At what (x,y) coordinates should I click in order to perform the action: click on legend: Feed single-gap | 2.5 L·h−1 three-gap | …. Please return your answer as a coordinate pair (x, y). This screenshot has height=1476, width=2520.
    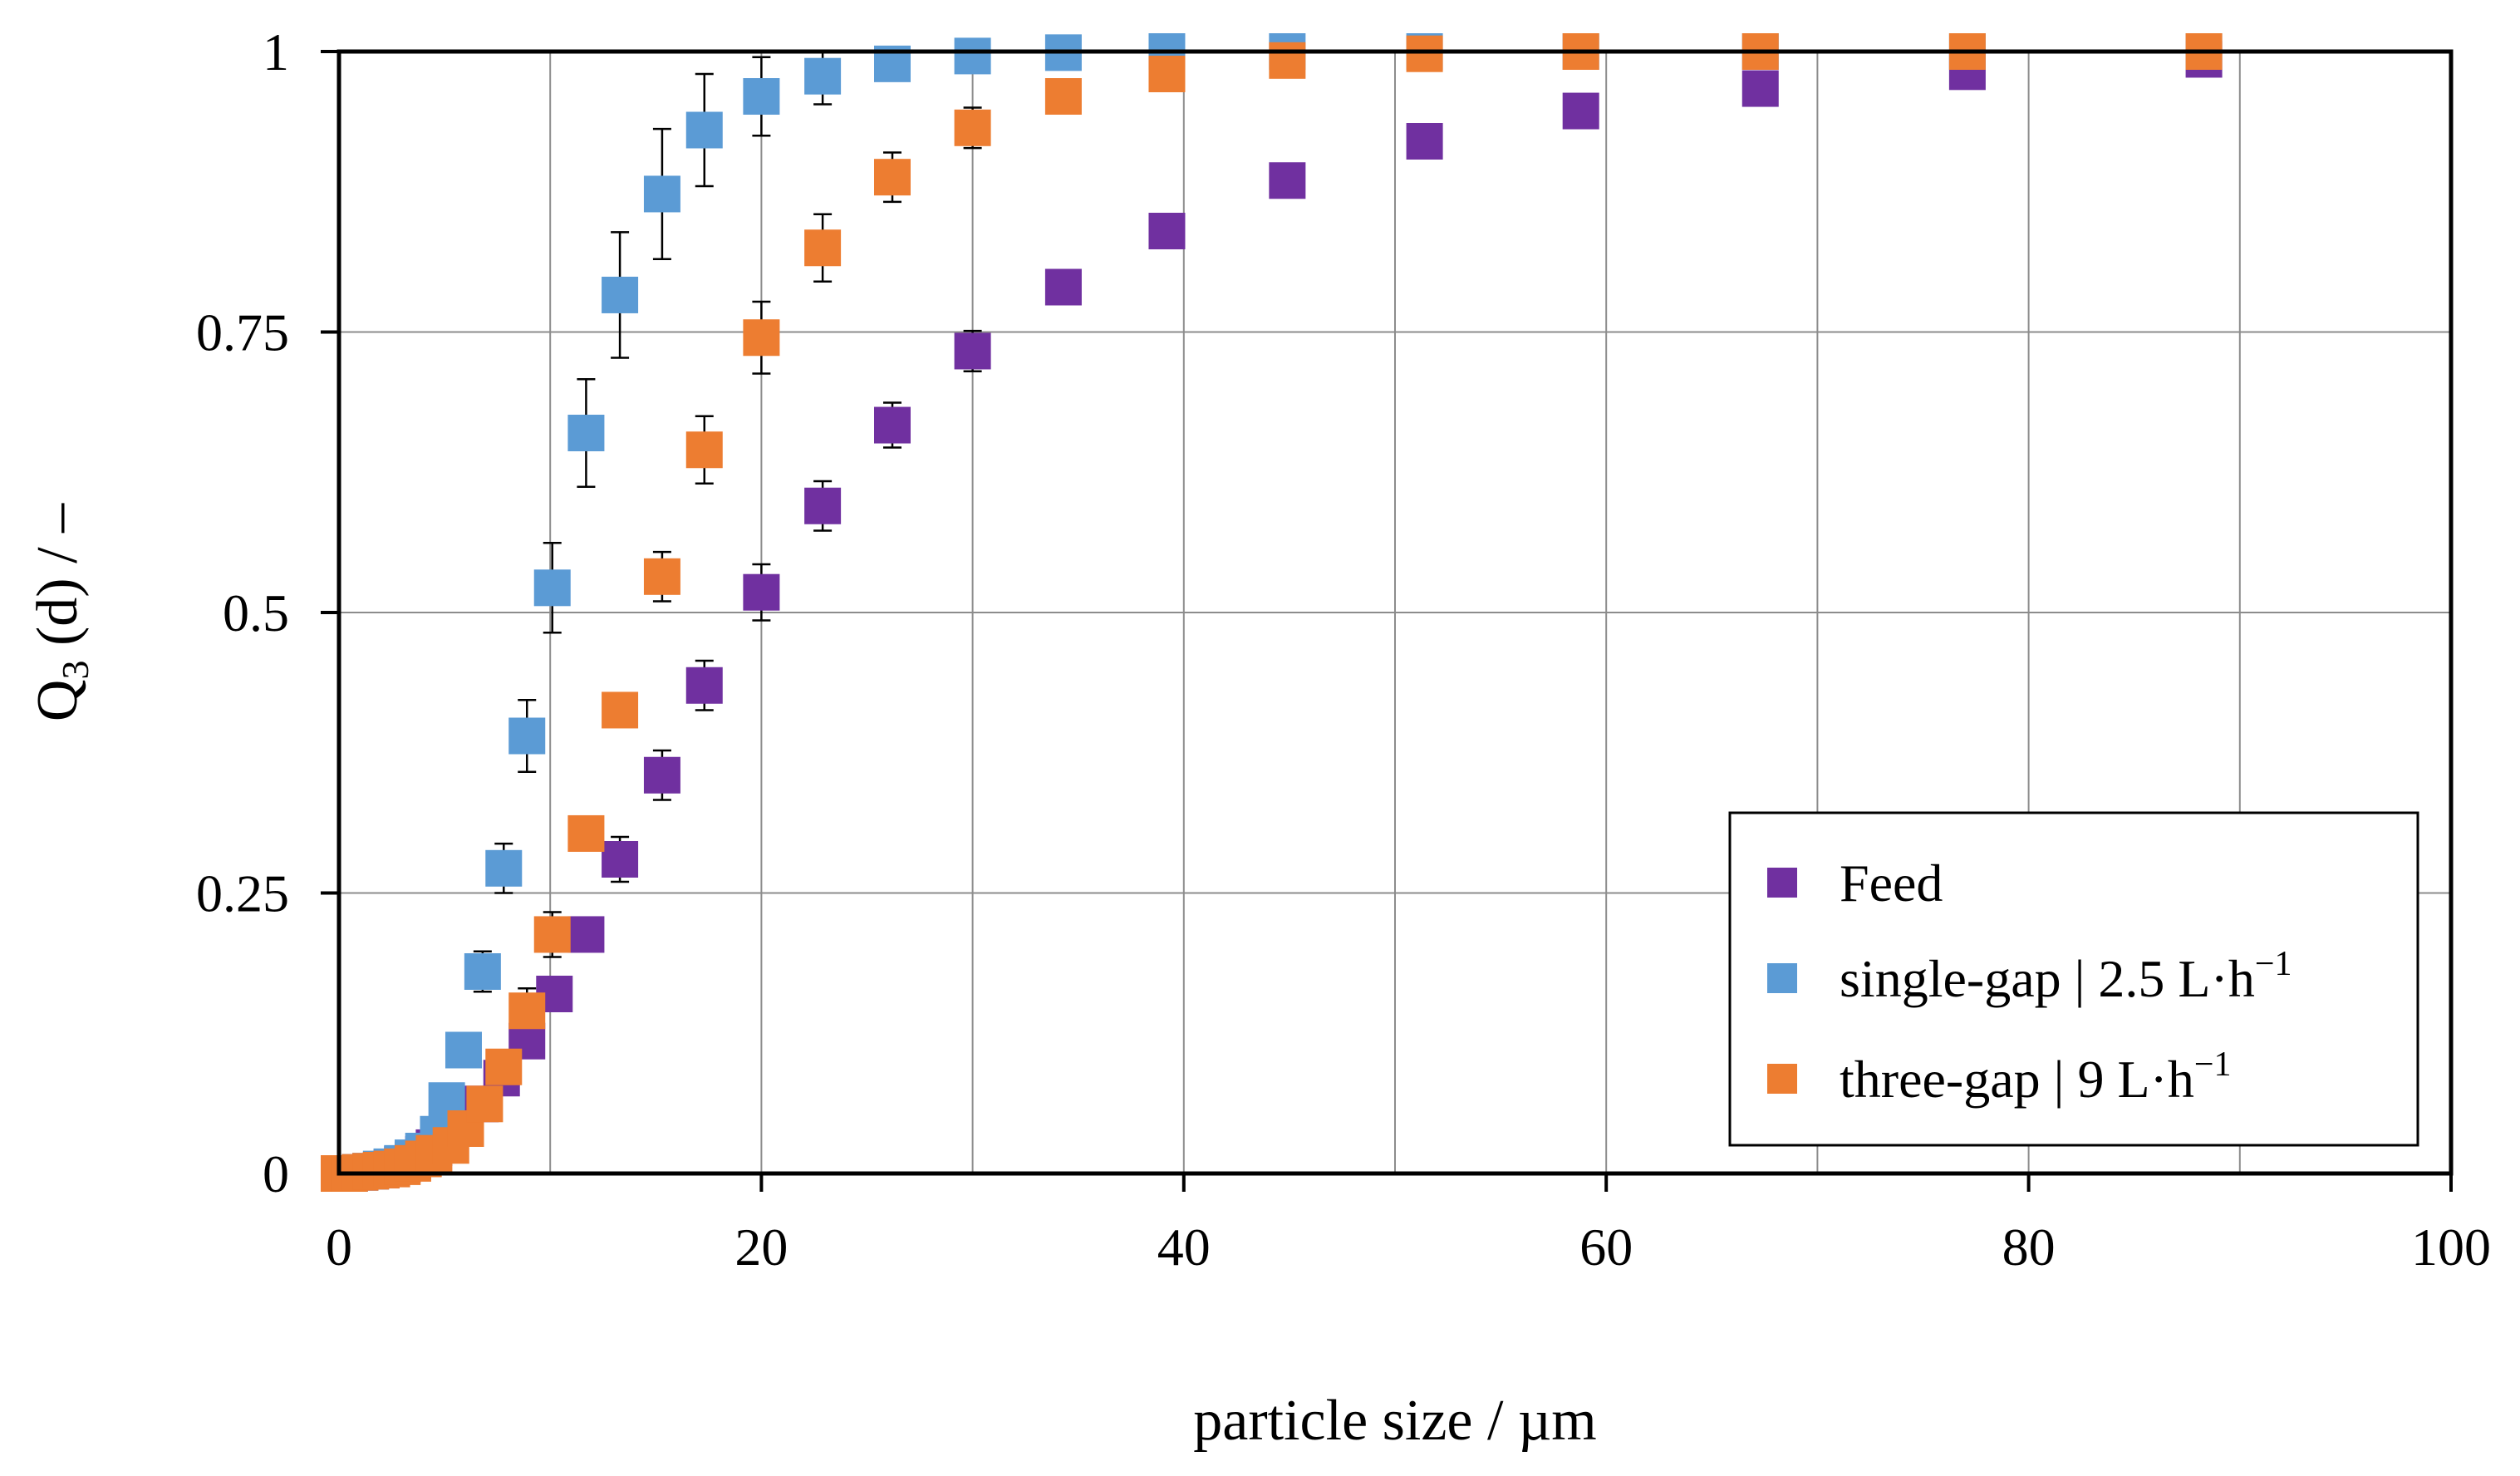
    Looking at the image, I should click on (2073, 979).